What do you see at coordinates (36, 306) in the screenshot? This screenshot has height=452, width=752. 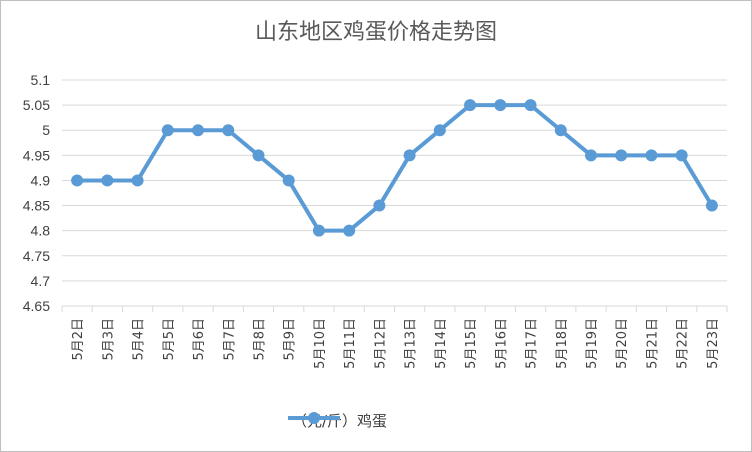 I see `y-tick-label: 4.65` at bounding box center [36, 306].